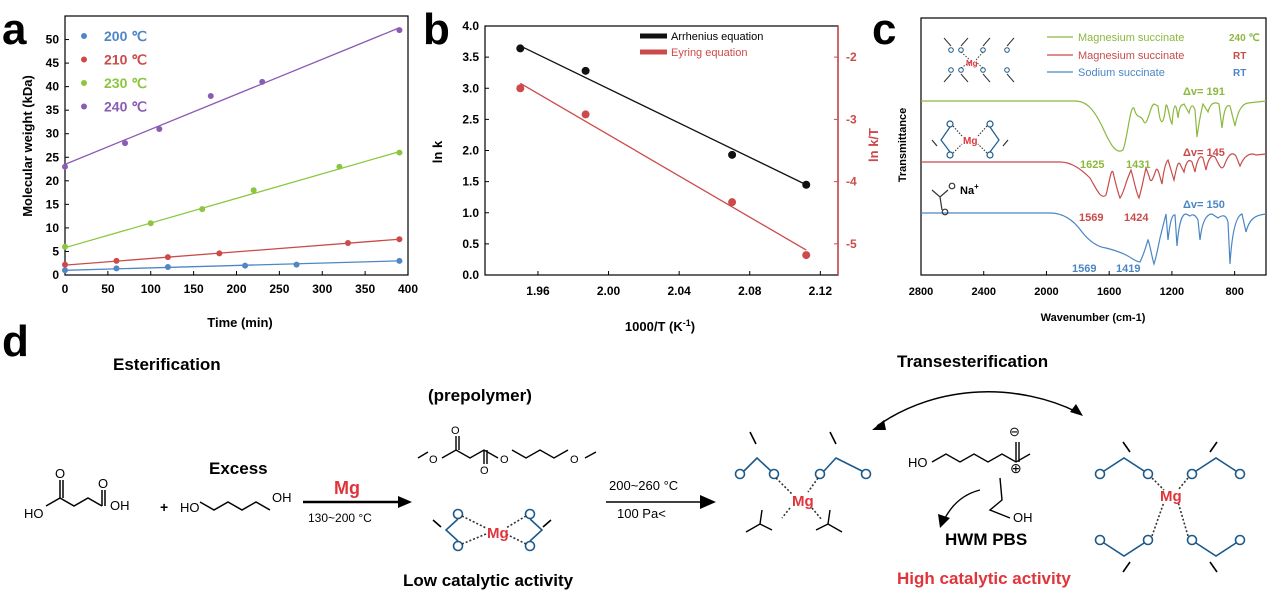  I want to click on b-ytick-label: 3.0, so click(470, 88).